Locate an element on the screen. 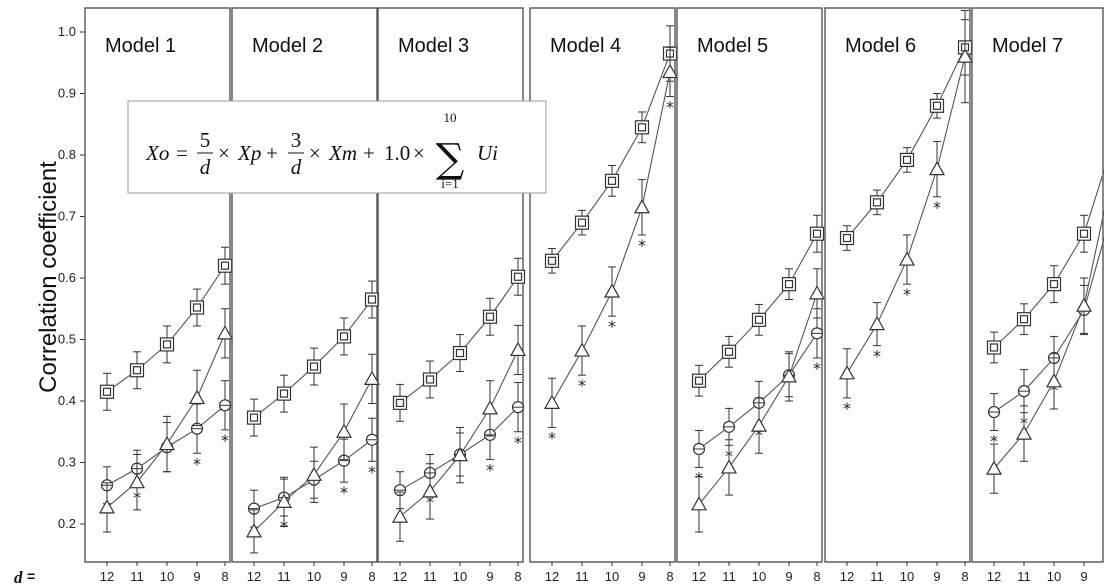 Image resolution: width=1104 pixels, height=587 pixels. y-tick-label: 0.3 is located at coordinates (67, 462).